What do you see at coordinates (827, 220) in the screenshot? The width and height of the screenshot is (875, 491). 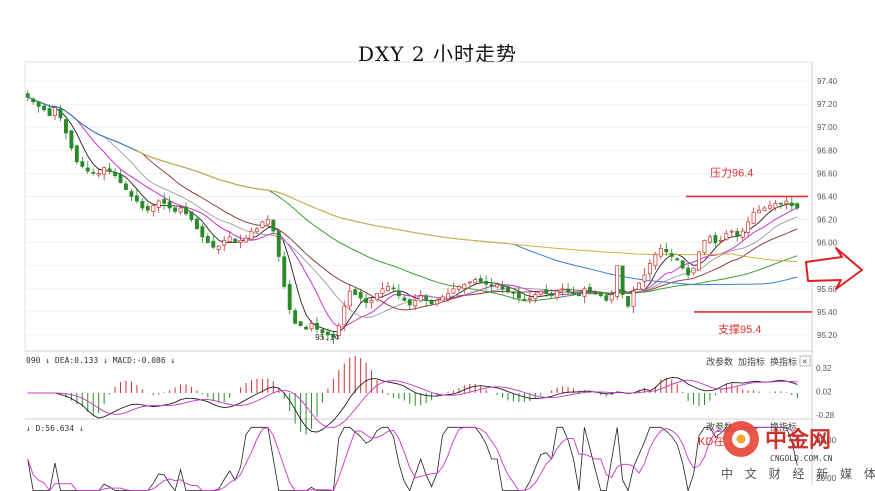 I see `y-tick-label: 96.20` at bounding box center [827, 220].